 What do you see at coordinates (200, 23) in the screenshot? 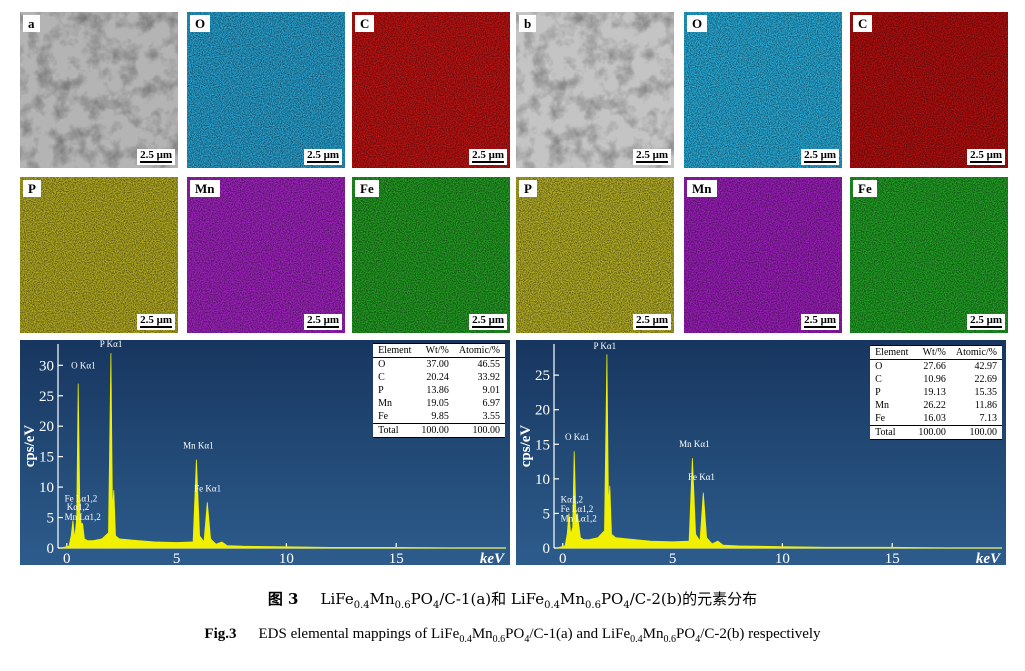
I see `tile-label: O` at bounding box center [200, 23].